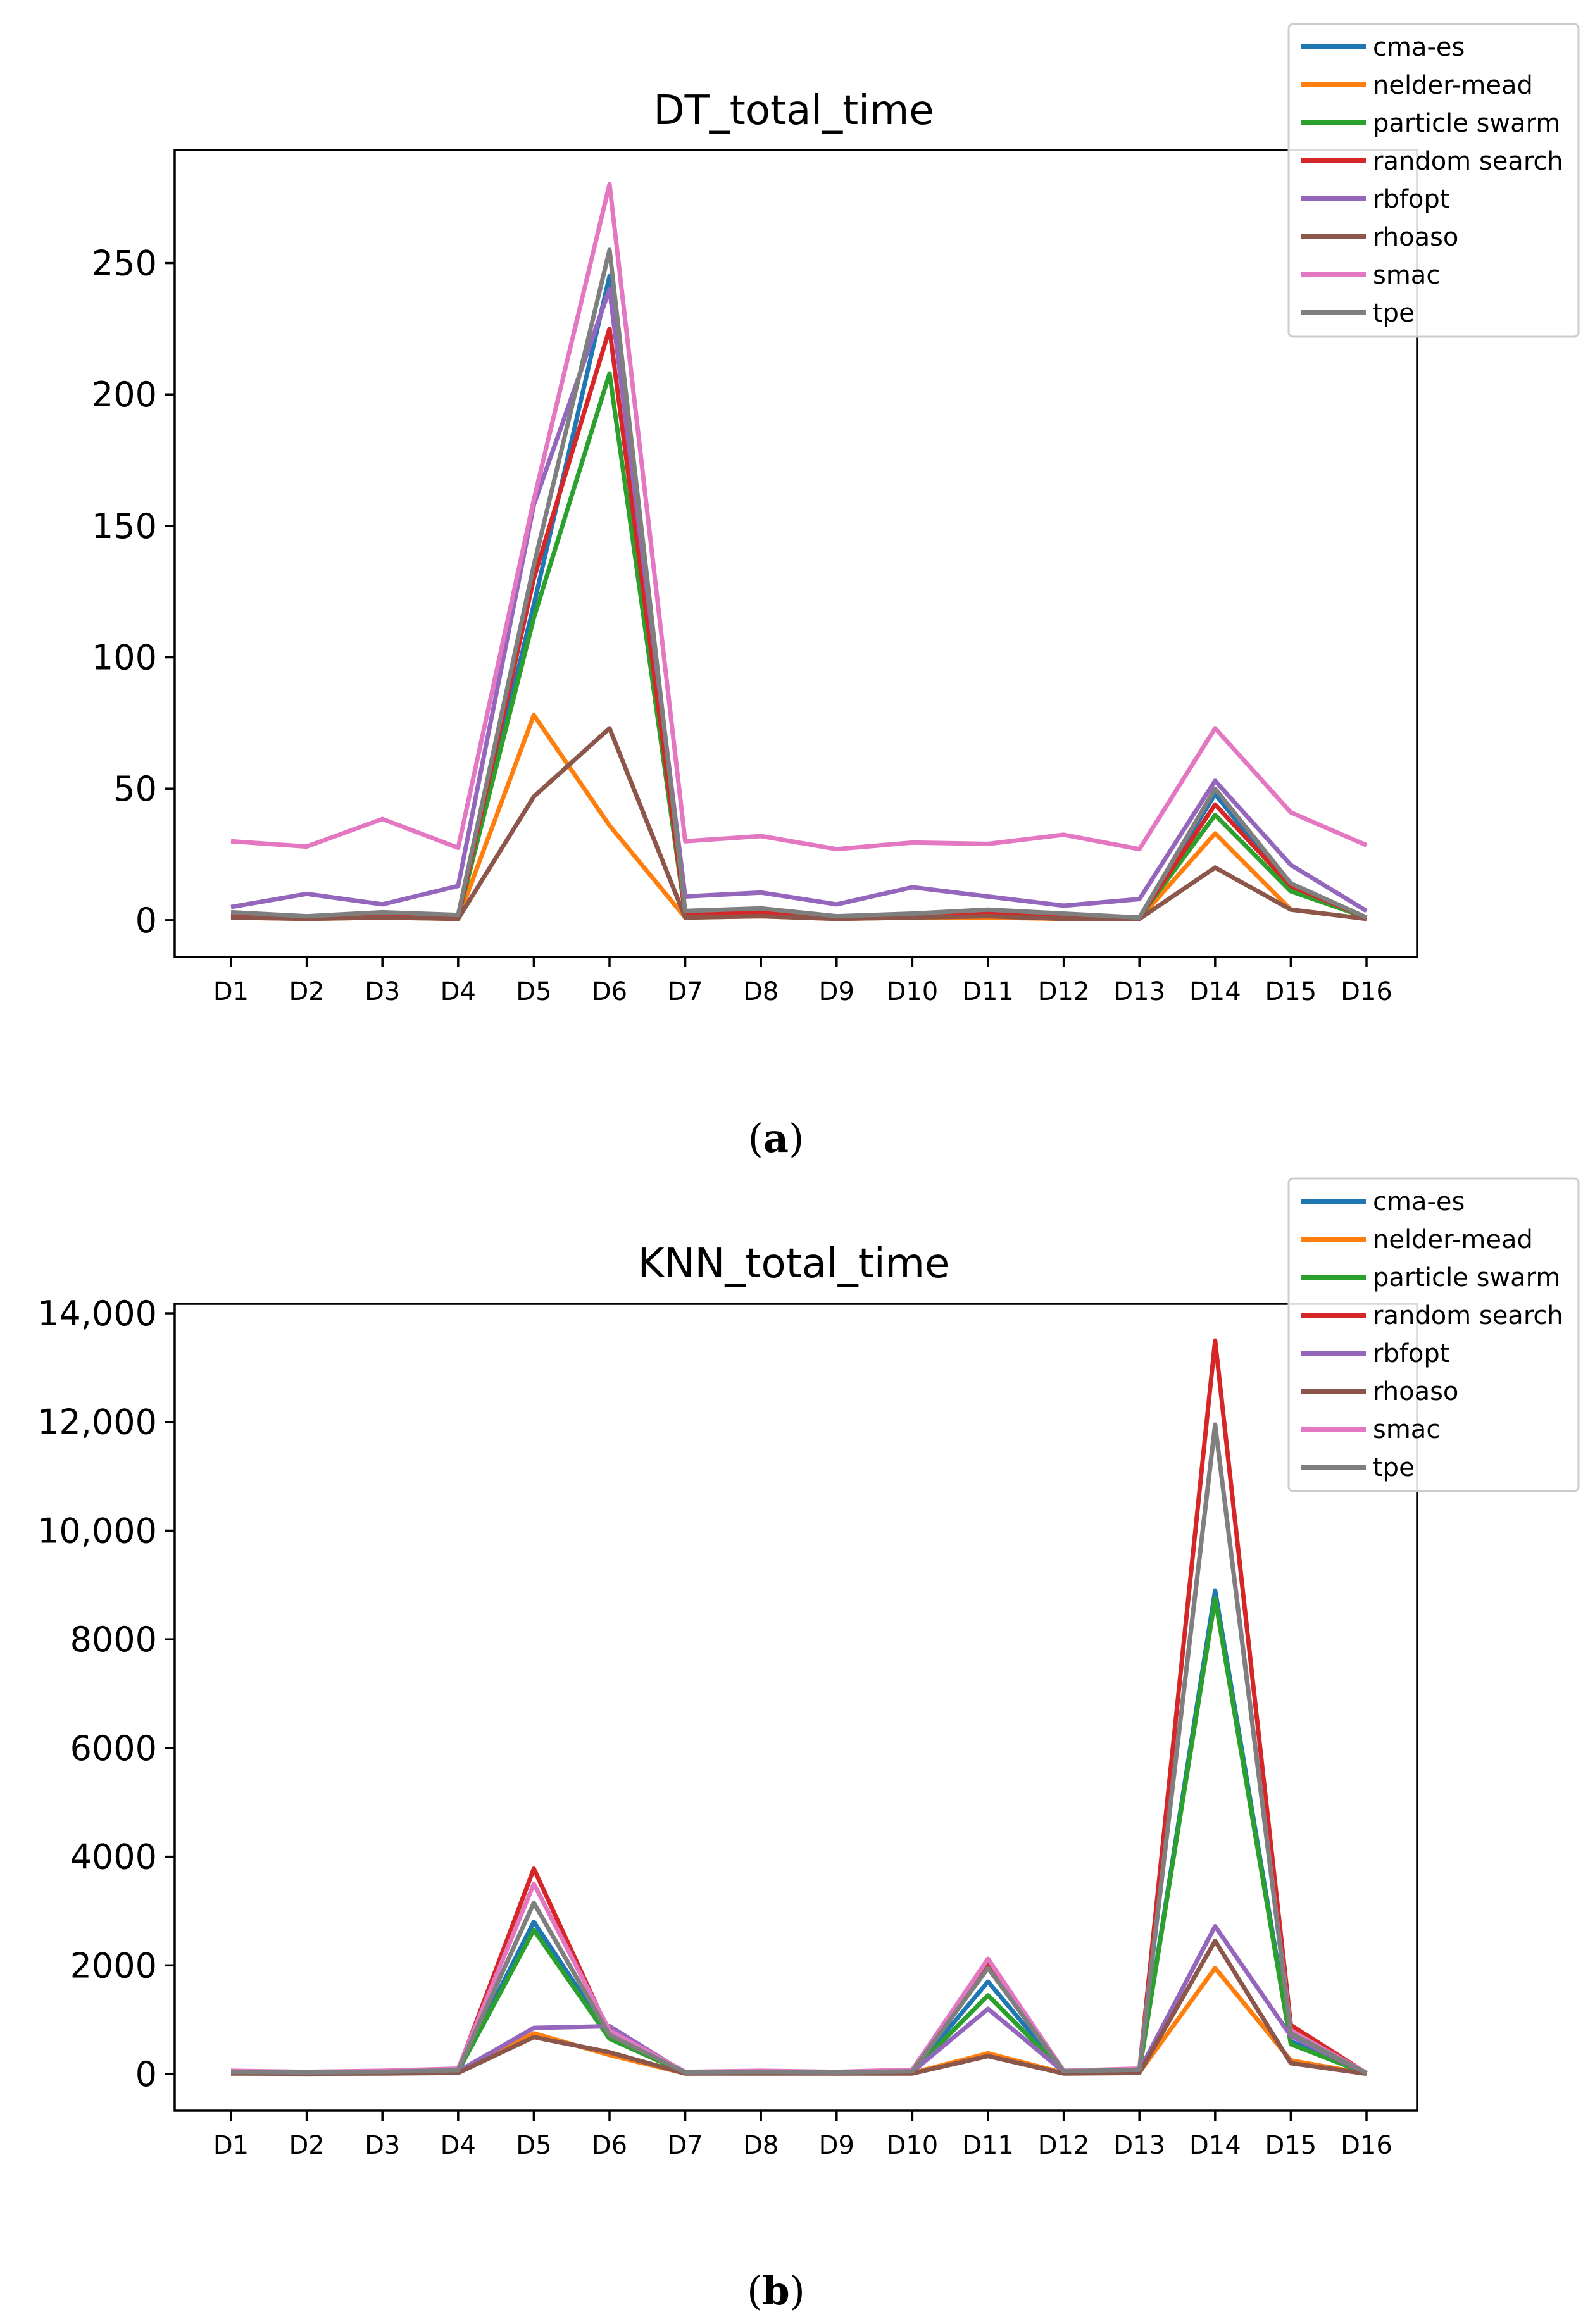 Image resolution: width=1595 pixels, height=2324 pixels. Describe the element at coordinates (793, 110) in the screenshot. I see `chart-title: DT_total_time` at that location.